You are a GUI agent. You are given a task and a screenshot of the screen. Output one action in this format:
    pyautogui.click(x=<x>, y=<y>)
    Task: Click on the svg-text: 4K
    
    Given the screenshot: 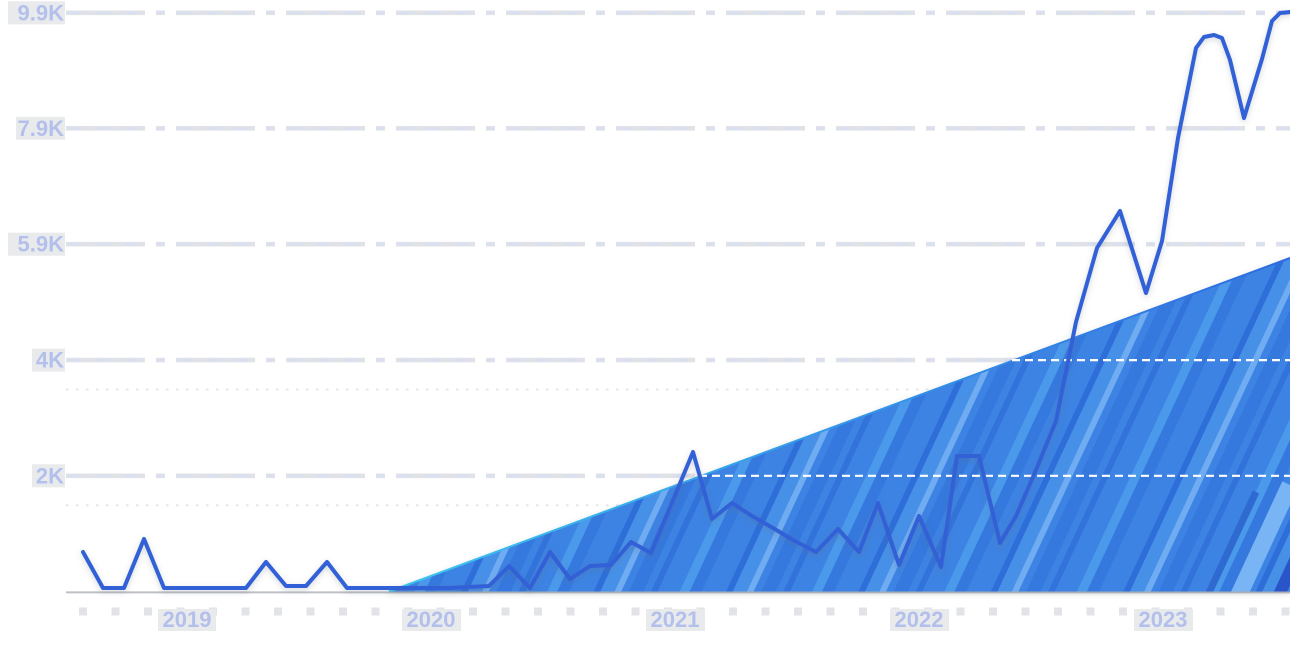 What is the action you would take?
    pyautogui.click(x=50, y=360)
    